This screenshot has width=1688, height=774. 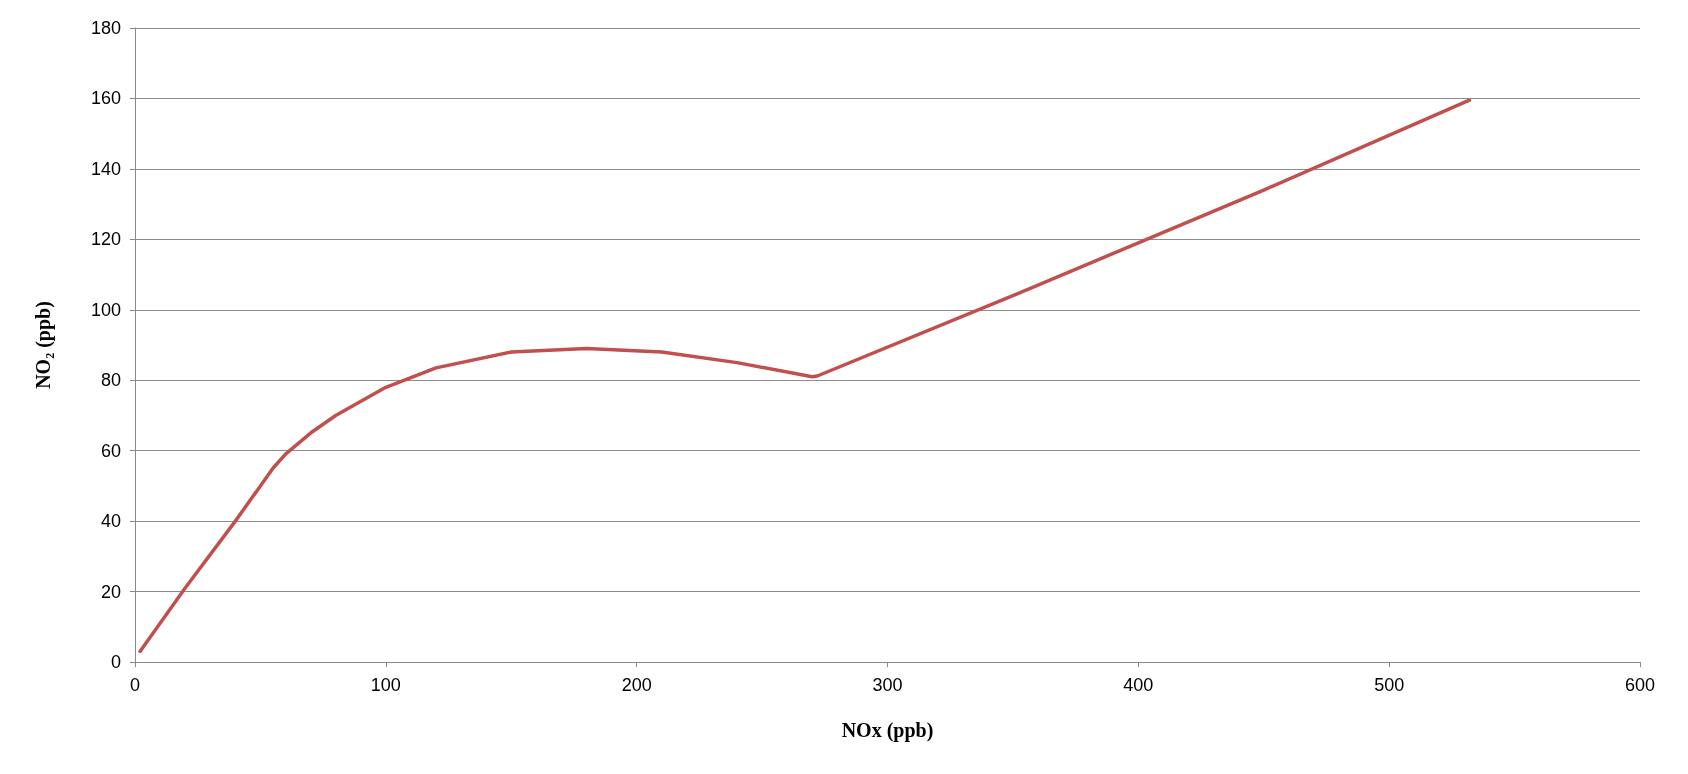 I want to click on x-axis-title: NOx (ppb), so click(x=887, y=730).